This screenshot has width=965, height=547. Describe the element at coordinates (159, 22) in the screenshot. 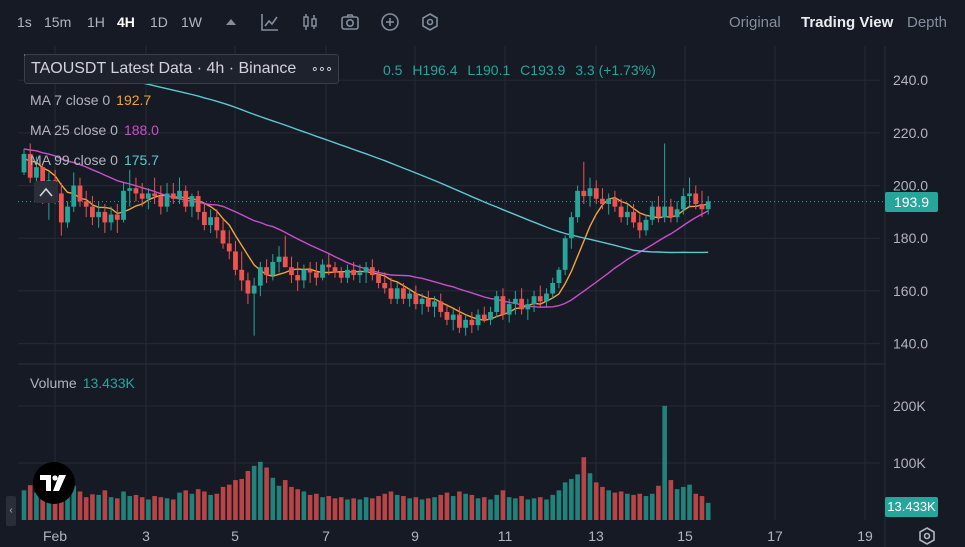

I see `timeframe-1d: 1D` at that location.